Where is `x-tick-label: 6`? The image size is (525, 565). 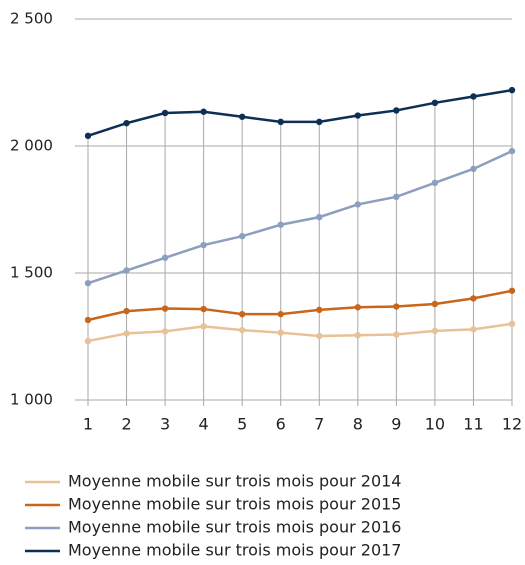
x-tick-label: 6 is located at coordinates (281, 424).